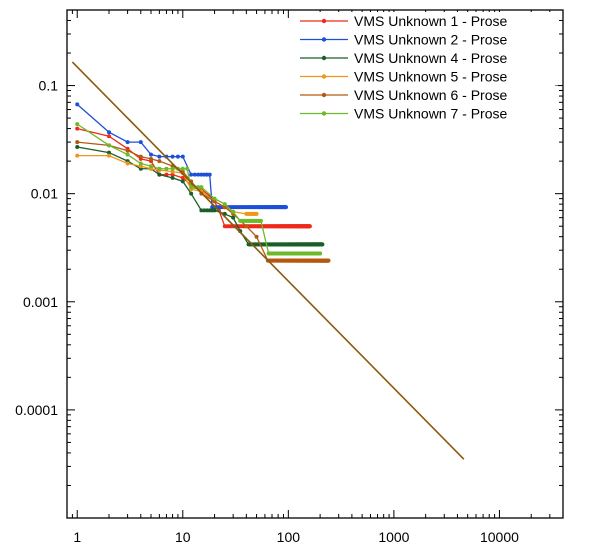 Image resolution: width=600 pixels, height=554 pixels. Describe the element at coordinates (430, 77) in the screenshot. I see `legend-label: VMS Unknown 5 - Prose` at that location.